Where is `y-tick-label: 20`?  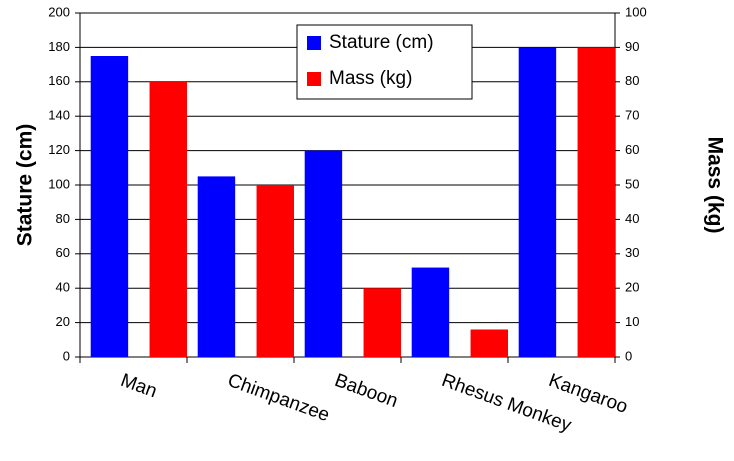
y-tick-label: 20 is located at coordinates (63, 321).